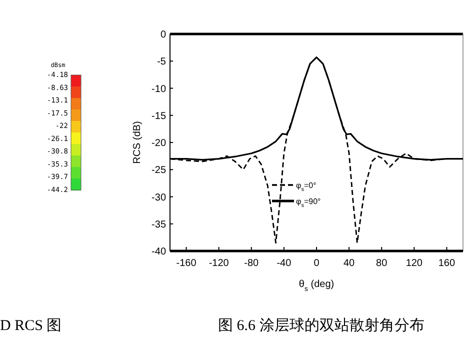  Describe the element at coordinates (308, 203) in the screenshot. I see `legend-label: φ$_{s}$=90°` at that location.